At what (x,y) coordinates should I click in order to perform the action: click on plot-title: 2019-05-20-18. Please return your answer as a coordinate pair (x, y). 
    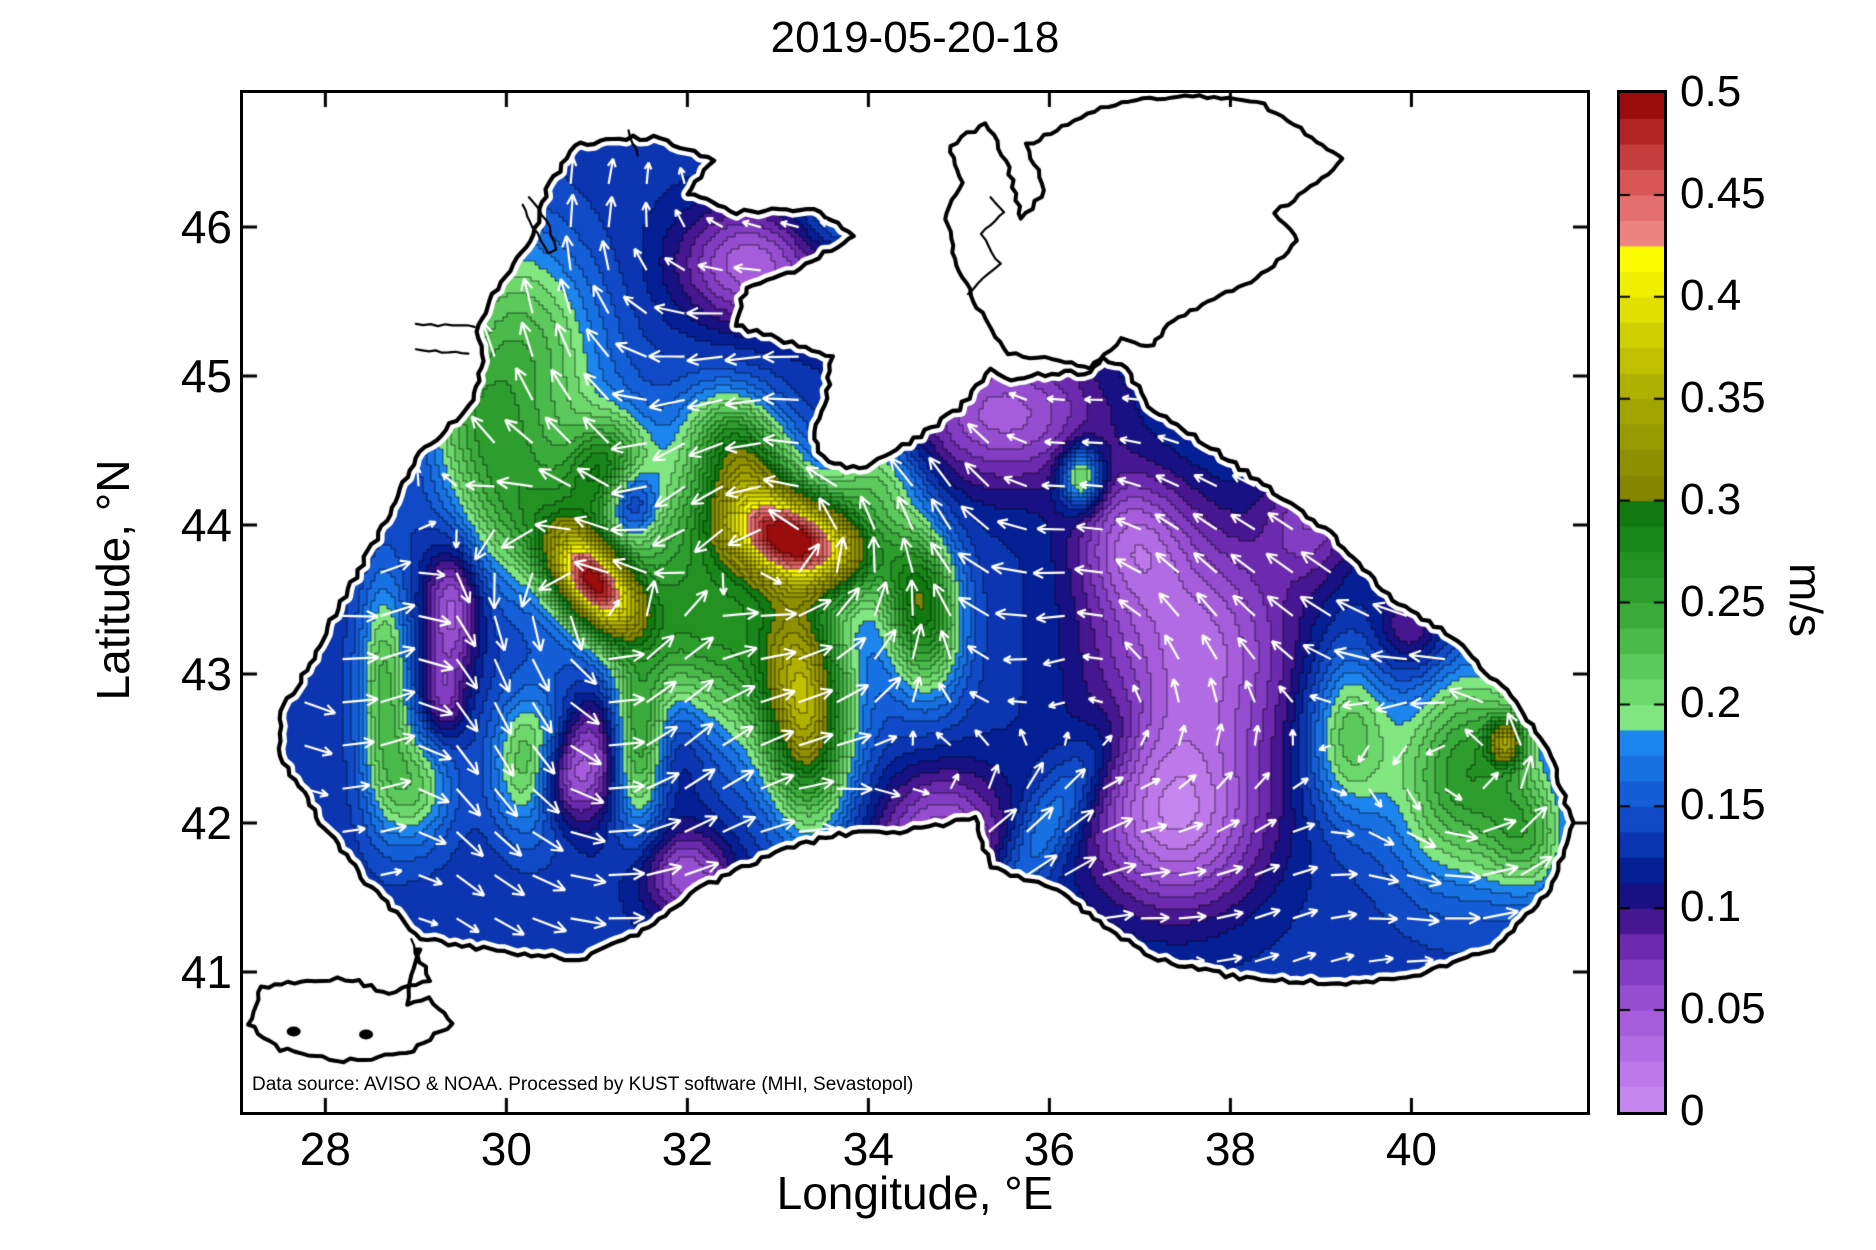
    Looking at the image, I should click on (915, 37).